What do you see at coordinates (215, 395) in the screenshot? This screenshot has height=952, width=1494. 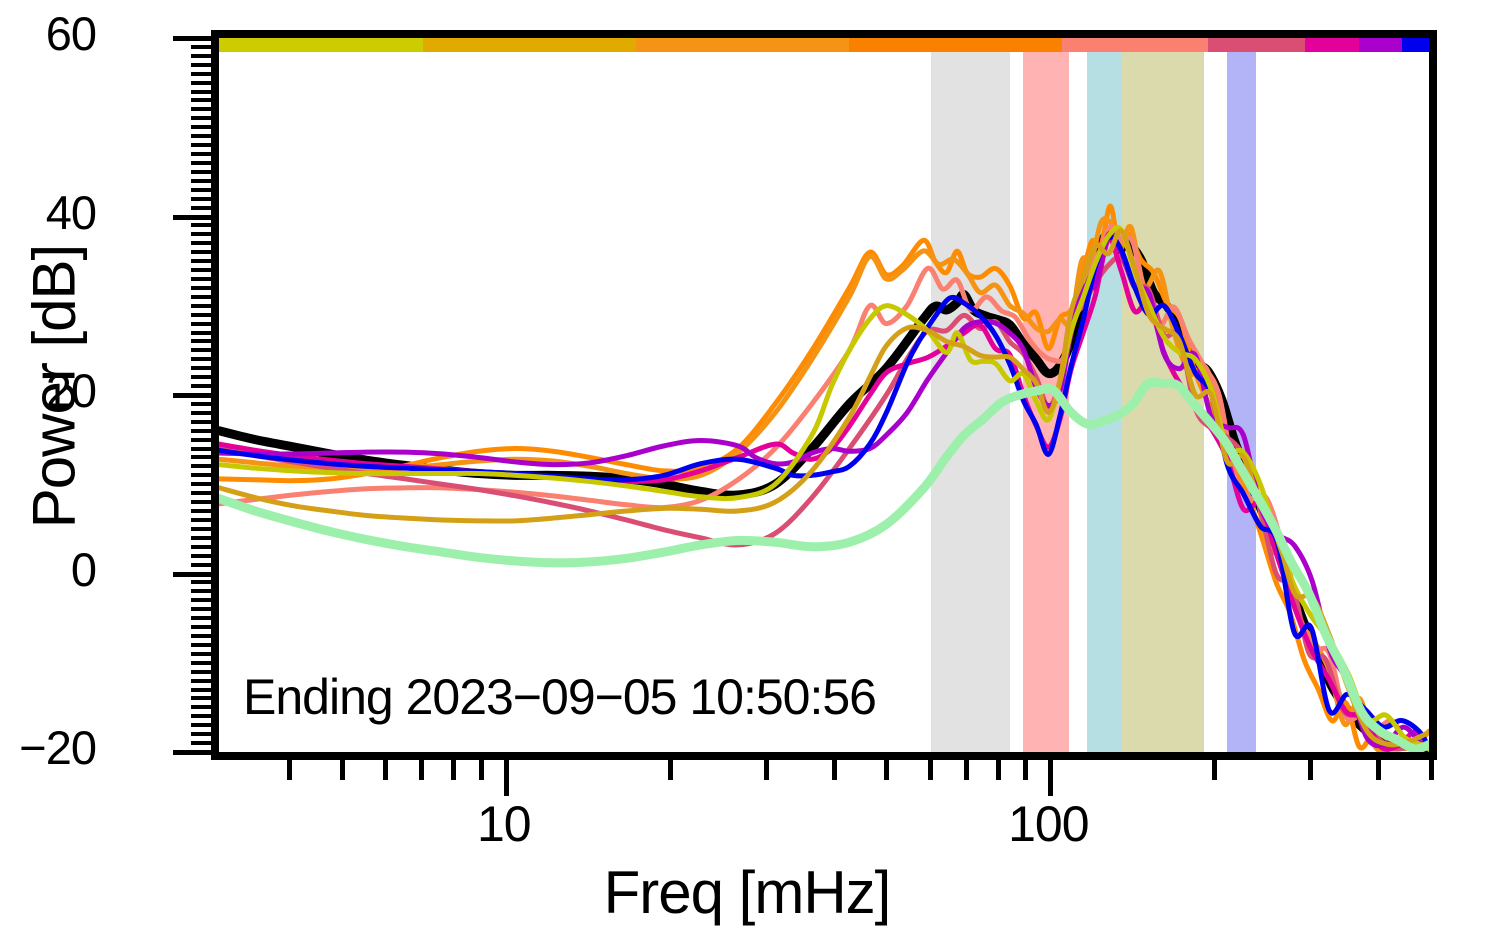 I see `axis-frame-left` at bounding box center [215, 395].